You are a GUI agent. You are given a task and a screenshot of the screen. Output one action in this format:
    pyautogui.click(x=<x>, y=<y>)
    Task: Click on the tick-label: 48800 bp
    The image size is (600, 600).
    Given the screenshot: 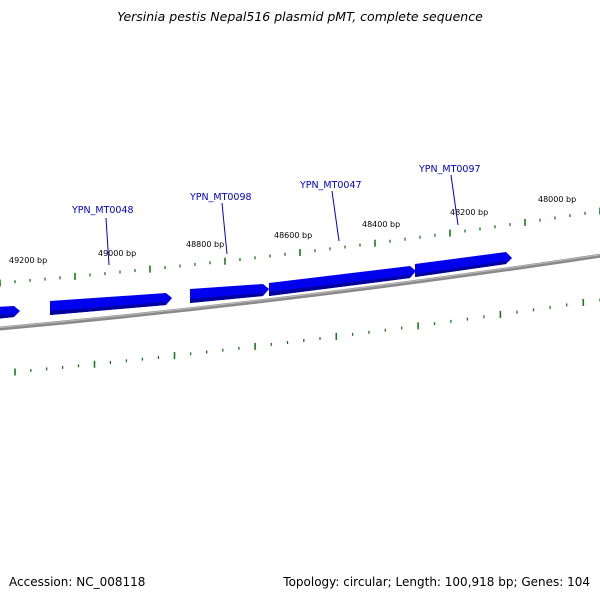 What is the action you would take?
    pyautogui.click(x=205, y=244)
    